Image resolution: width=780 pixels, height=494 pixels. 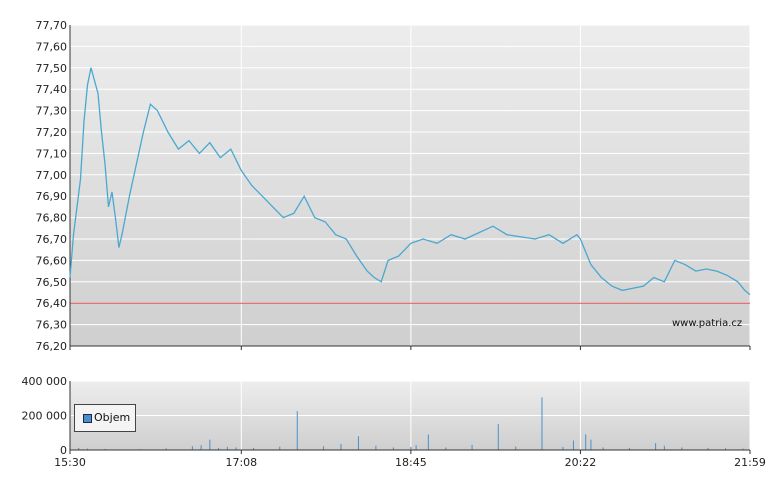 What do you see at coordinates (52, 153) in the screenshot?
I see `price-y-tick-label: 77,10` at bounding box center [52, 153].